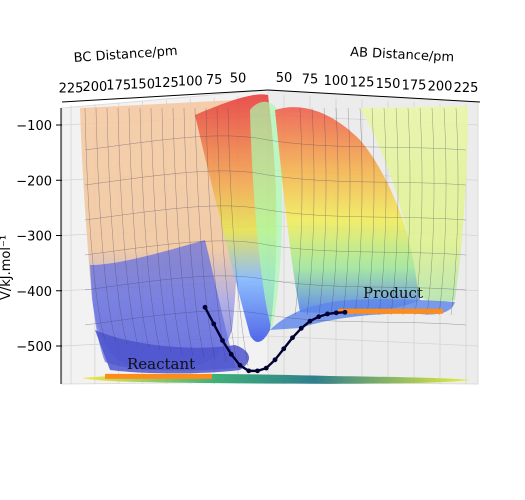 Image resolution: width=525 pixels, height=500 pixels. What do you see at coordinates (34, 126) in the screenshot?
I see `z-tick-label: −100` at bounding box center [34, 126].